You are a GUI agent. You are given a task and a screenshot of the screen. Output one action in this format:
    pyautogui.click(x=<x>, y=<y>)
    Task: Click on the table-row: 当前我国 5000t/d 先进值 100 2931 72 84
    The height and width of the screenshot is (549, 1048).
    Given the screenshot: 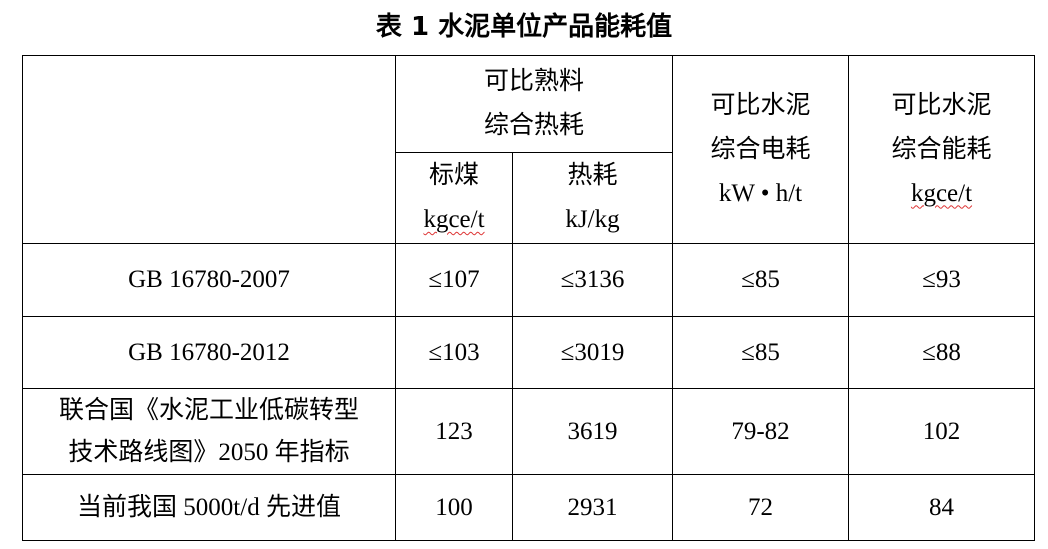 What is the action you would take?
    pyautogui.click(x=528, y=507)
    